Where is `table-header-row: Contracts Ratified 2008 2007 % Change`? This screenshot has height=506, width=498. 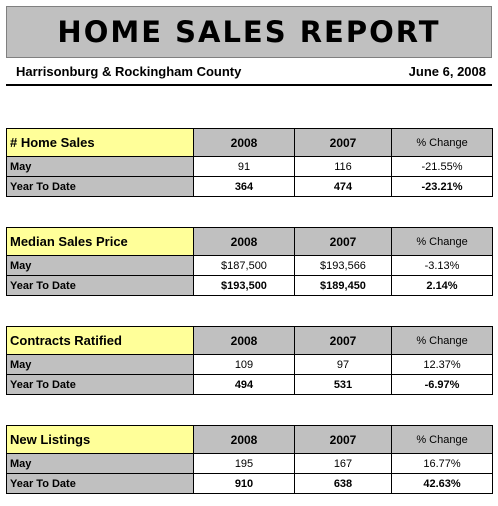
table-header-row: Contracts Ratified 2008 2007 % Change is located at coordinates (249, 340).